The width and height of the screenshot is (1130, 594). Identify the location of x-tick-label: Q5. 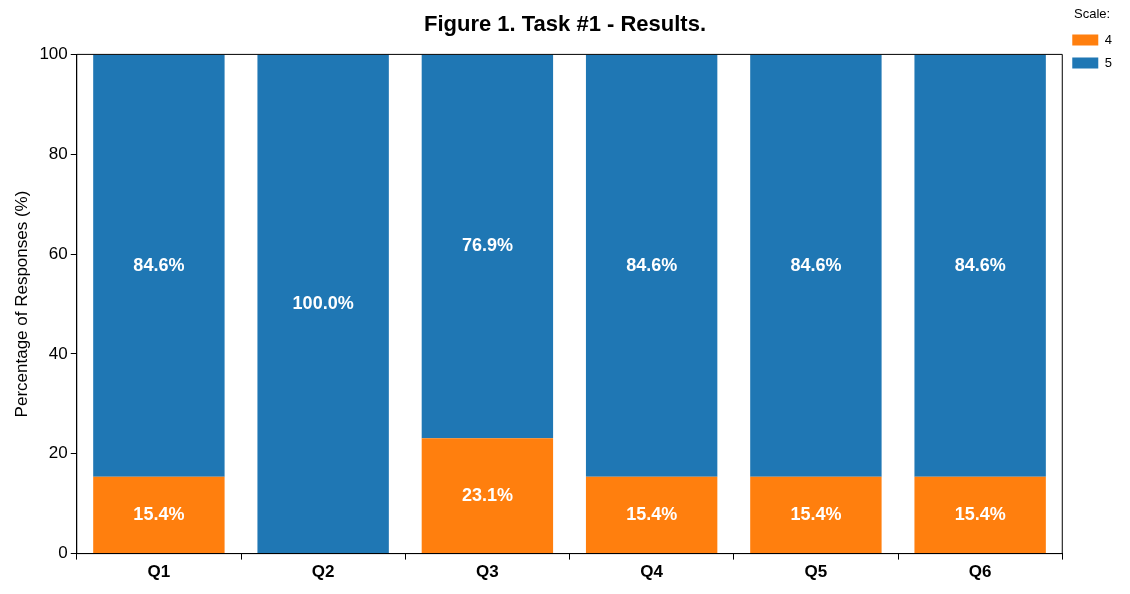
(816, 572).